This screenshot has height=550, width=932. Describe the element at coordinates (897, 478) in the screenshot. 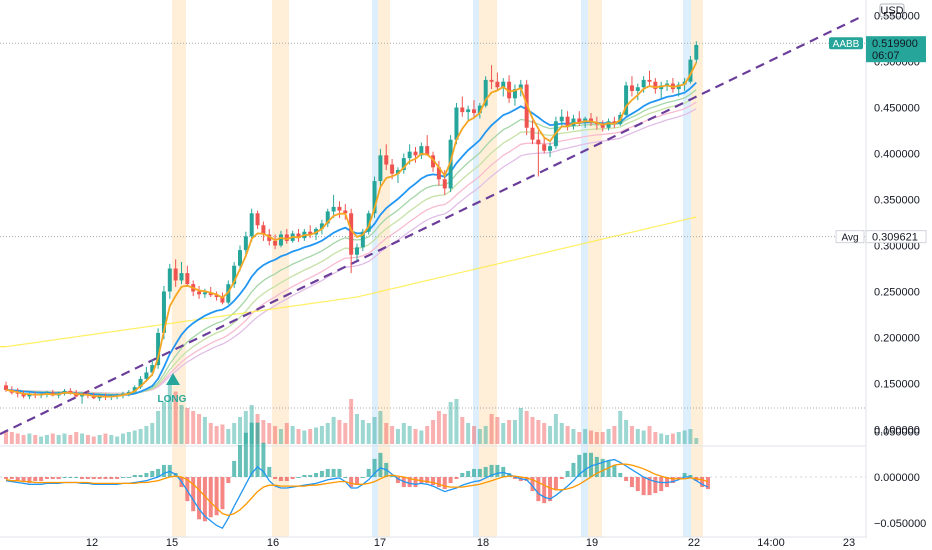

I see `osc-tick-label: 0.000000` at that location.